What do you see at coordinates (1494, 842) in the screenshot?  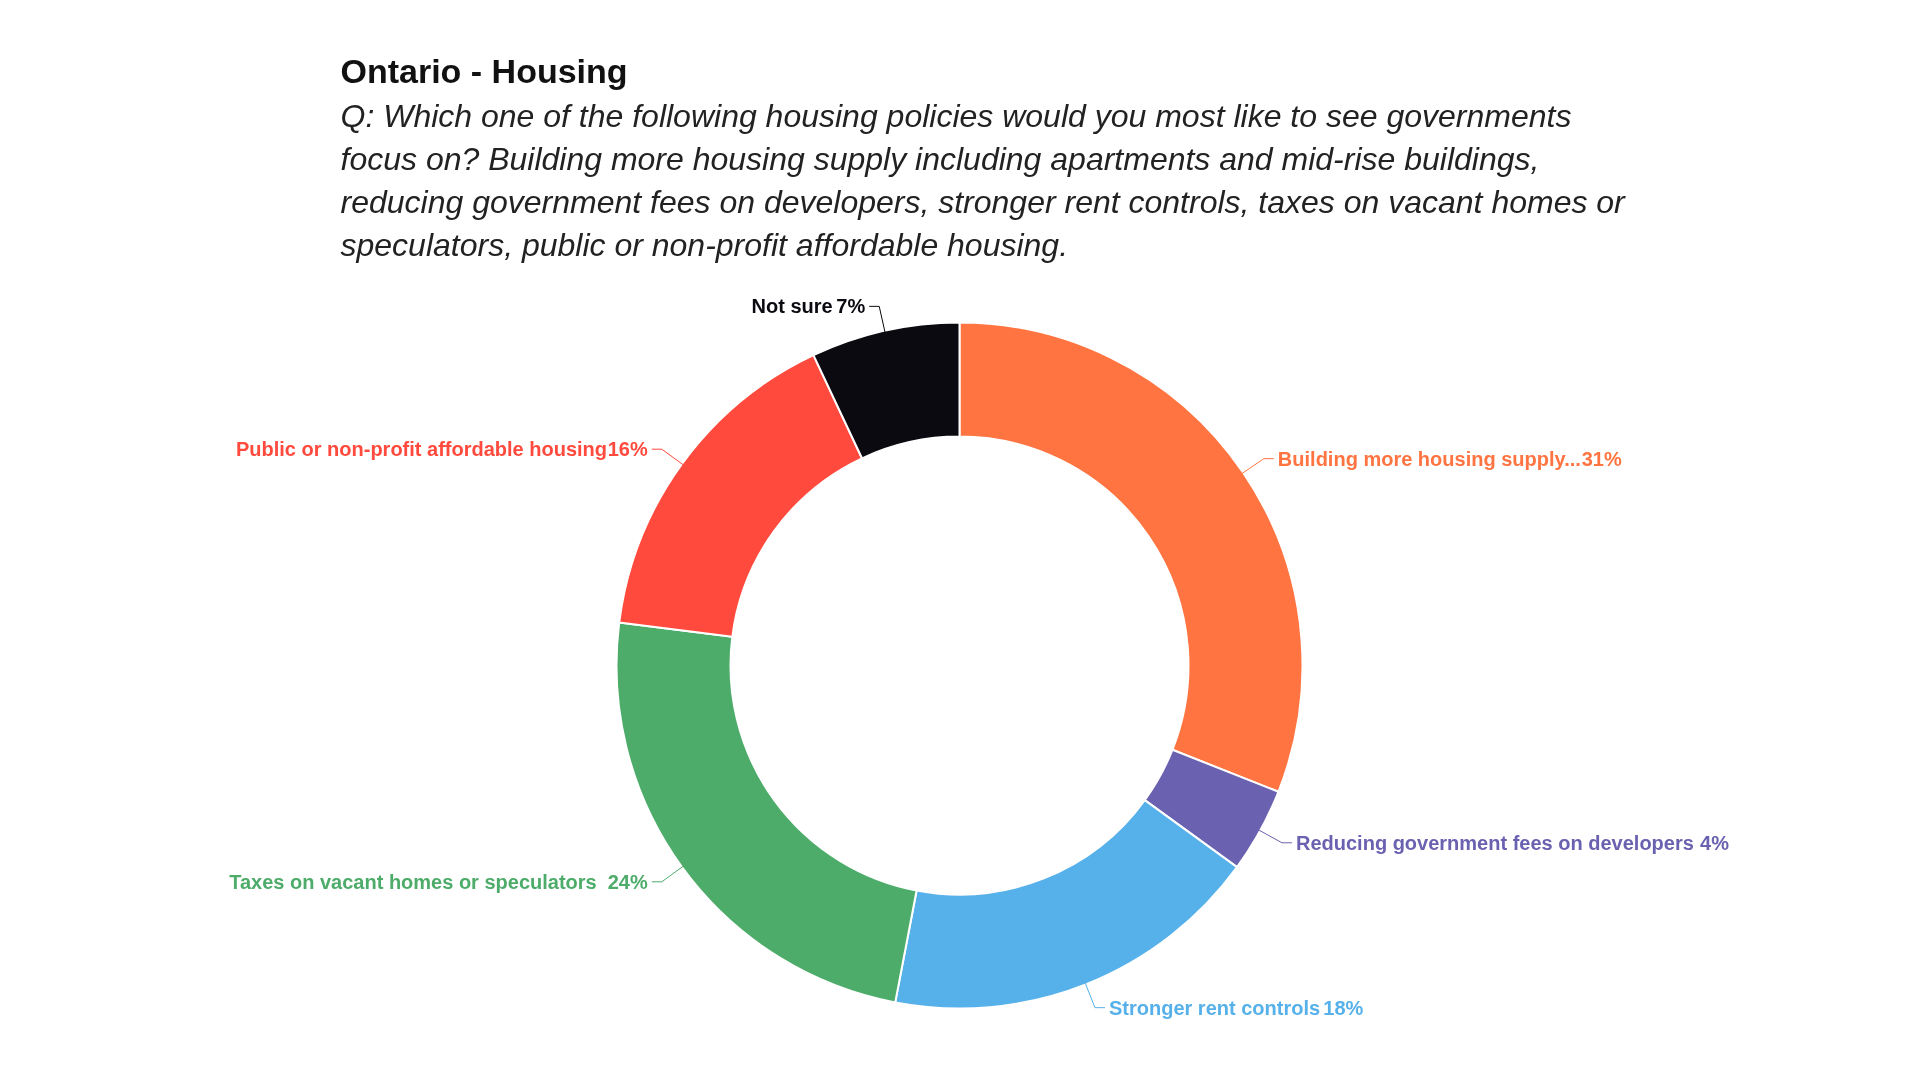 I see `slice-label: Reducing government fees on developers` at bounding box center [1494, 842].